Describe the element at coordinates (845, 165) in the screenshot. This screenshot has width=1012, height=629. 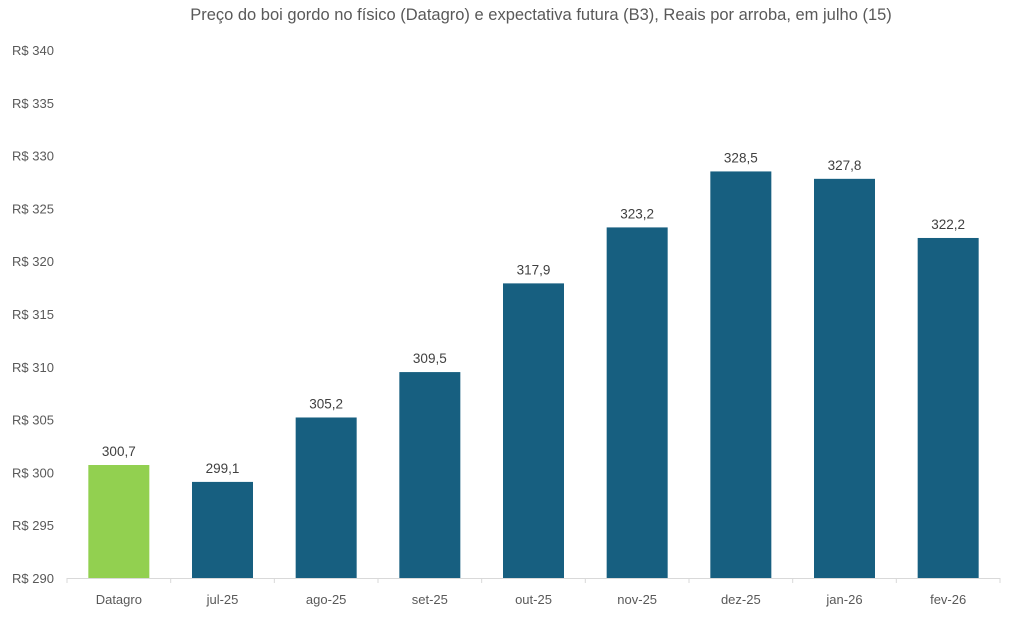
I see `data-label: 327,8` at that location.